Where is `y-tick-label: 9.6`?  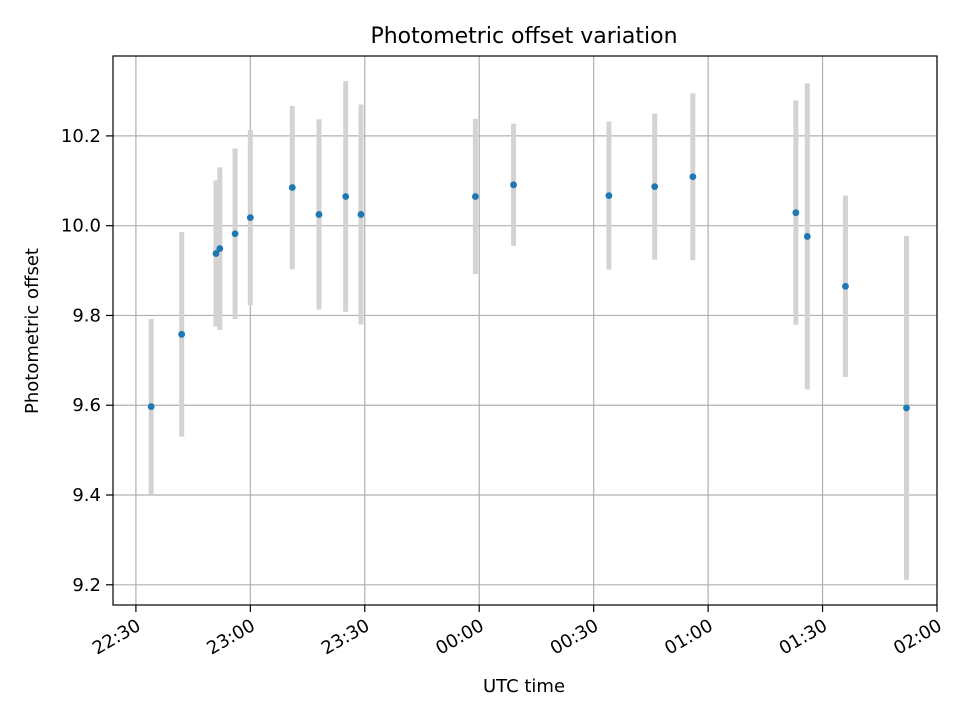 y-tick-label: 9.6 is located at coordinates (86, 405).